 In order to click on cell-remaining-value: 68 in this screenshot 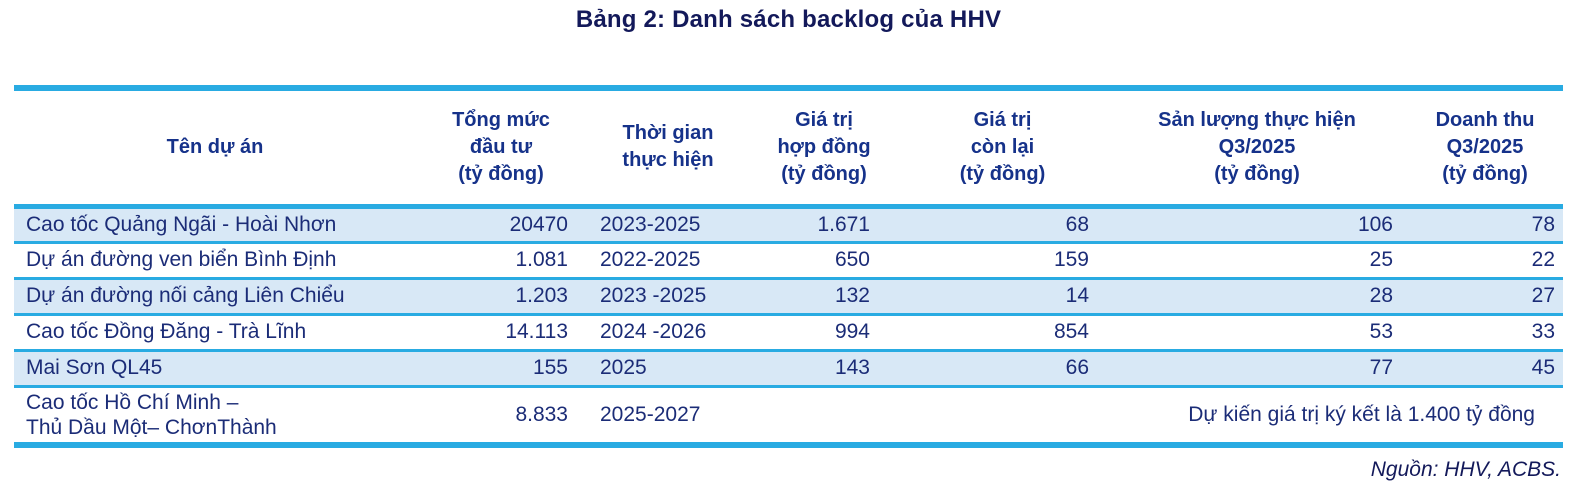, I will do `click(1002, 225)`.